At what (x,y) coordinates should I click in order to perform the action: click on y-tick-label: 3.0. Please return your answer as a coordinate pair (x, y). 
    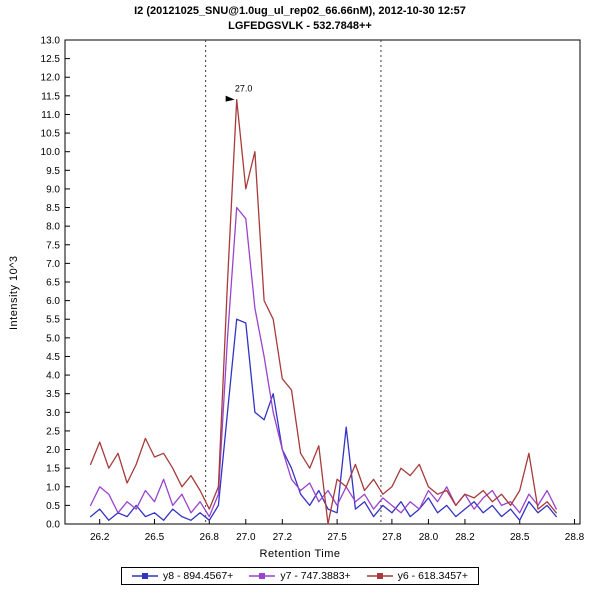
    Looking at the image, I should click on (53, 413).